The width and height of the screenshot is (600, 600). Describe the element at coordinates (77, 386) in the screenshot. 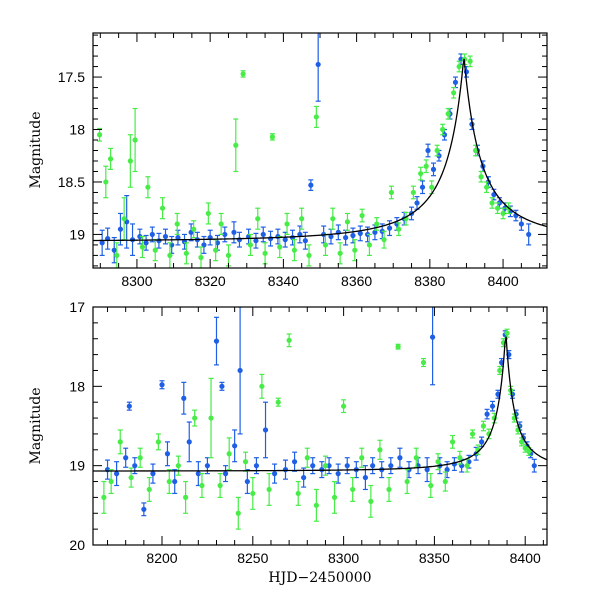

I see `bottom-y-tick-label: 18` at that location.